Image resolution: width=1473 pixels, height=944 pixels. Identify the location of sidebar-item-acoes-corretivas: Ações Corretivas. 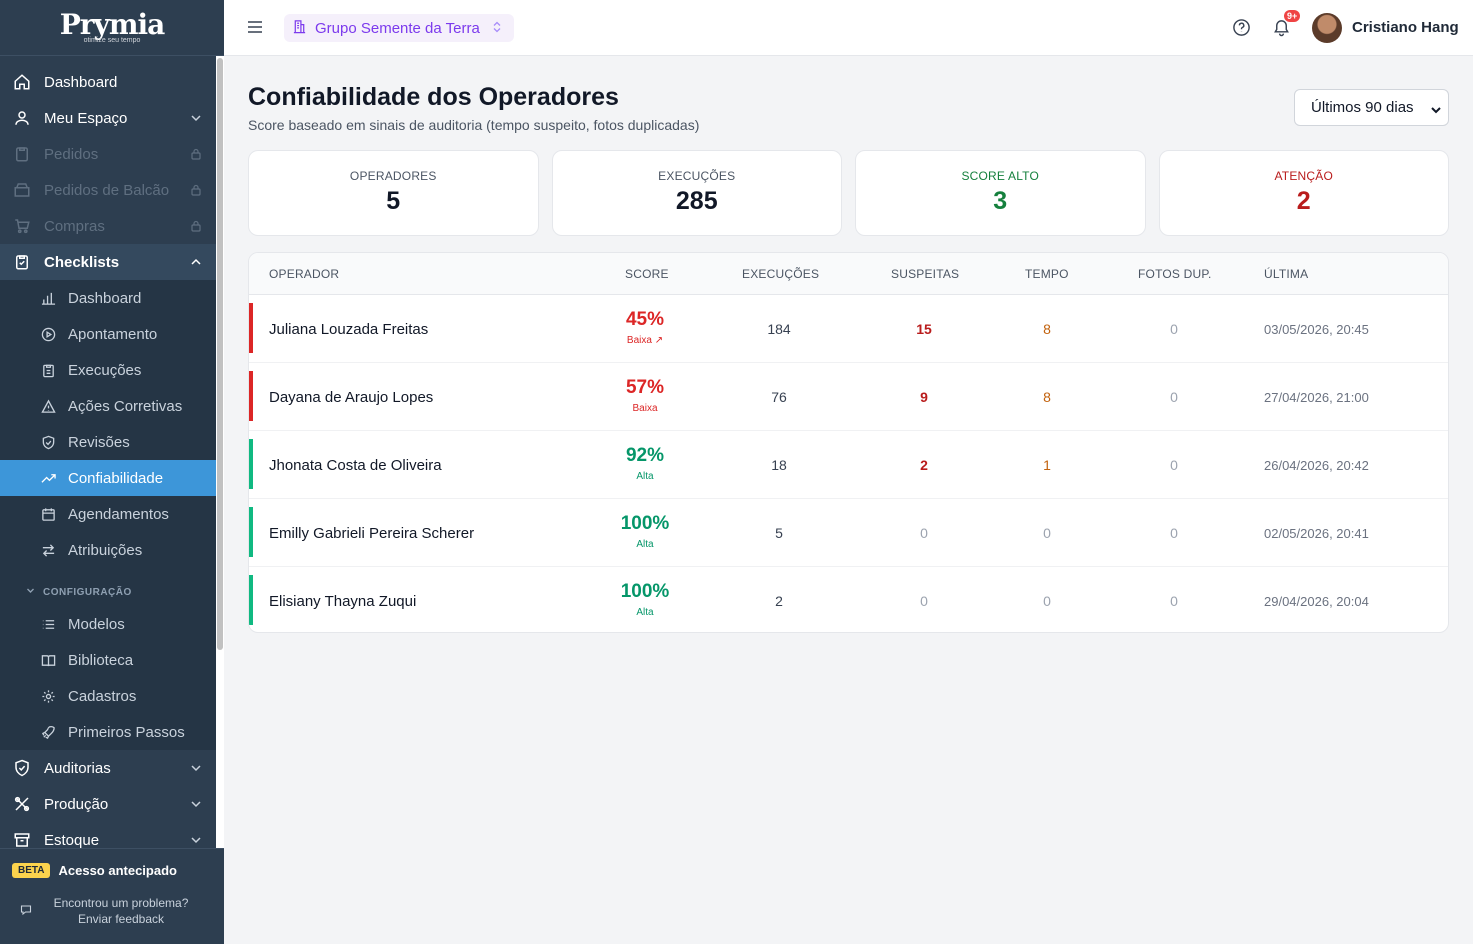
(108, 406).